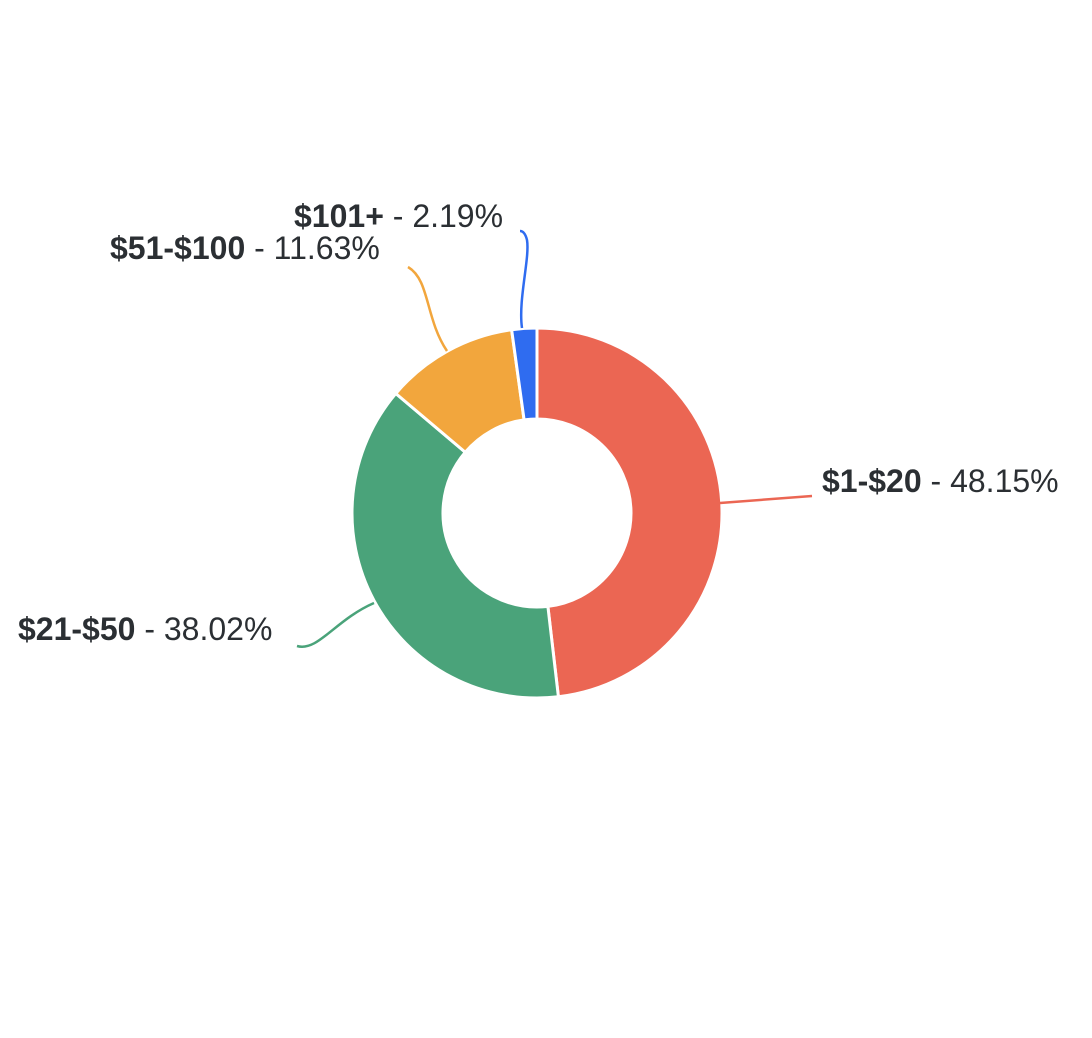 The image size is (1092, 1038). I want to click on slices-group, so click(537, 513).